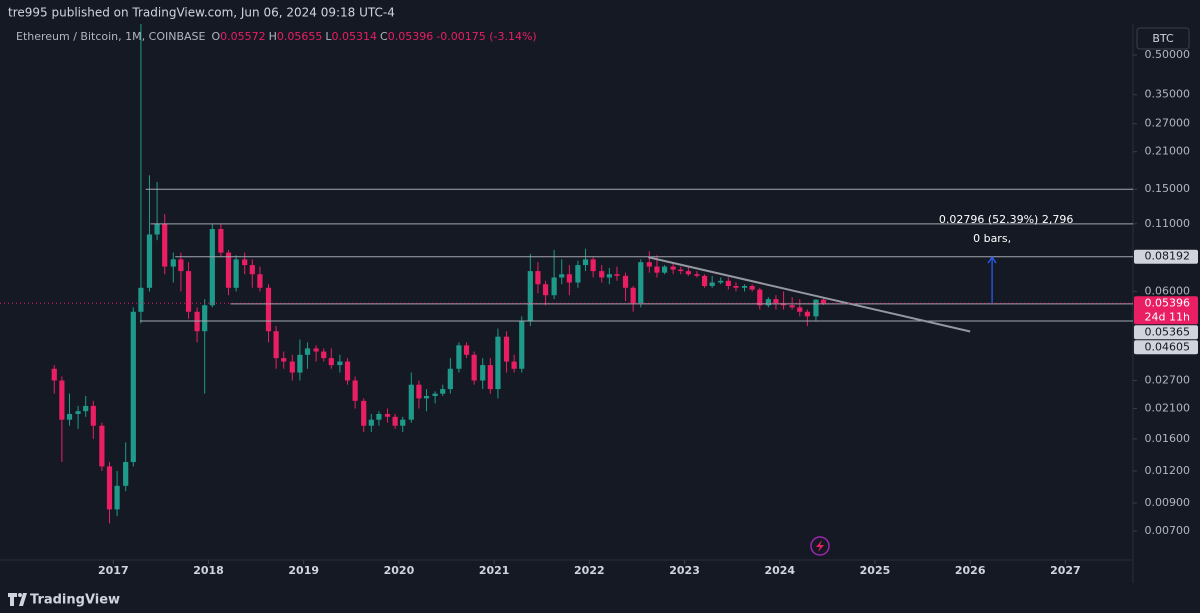 The height and width of the screenshot is (613, 1200). What do you see at coordinates (399, 570) in the screenshot?
I see `x-tick-label: 2020` at bounding box center [399, 570].